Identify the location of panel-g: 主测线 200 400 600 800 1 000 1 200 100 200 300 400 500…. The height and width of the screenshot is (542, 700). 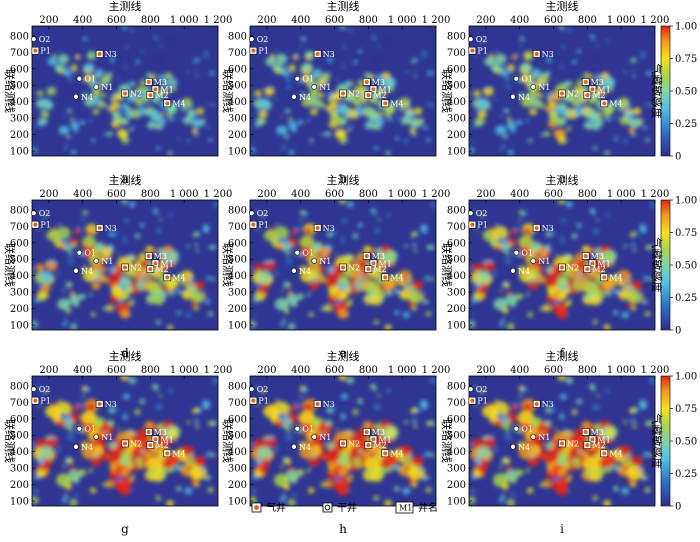
(117, 442).